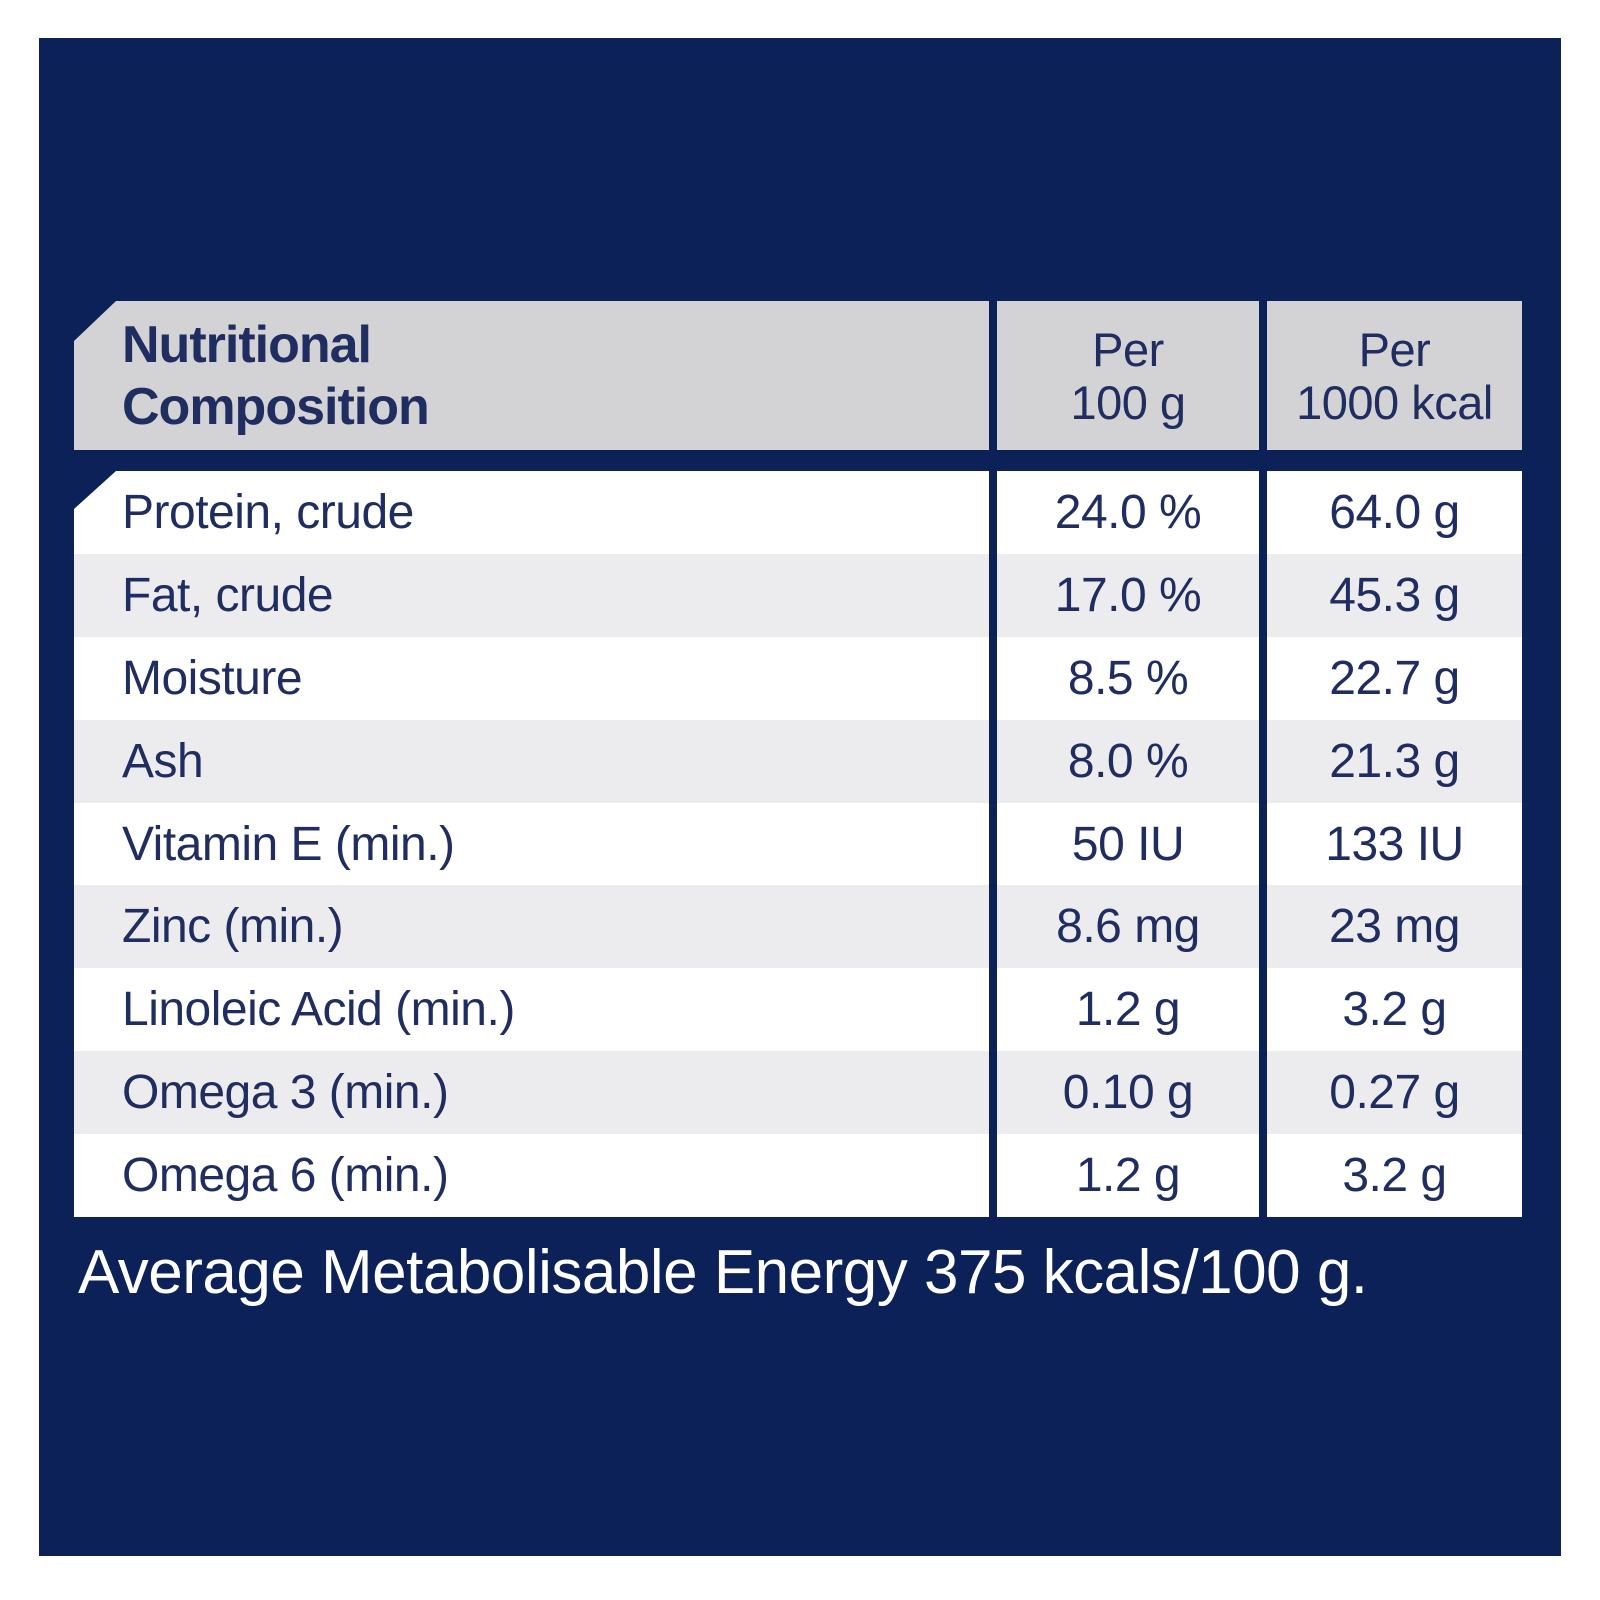  What do you see at coordinates (1394, 512) in the screenshot?
I see `row-value-per-1000kcal: 64.0 g` at bounding box center [1394, 512].